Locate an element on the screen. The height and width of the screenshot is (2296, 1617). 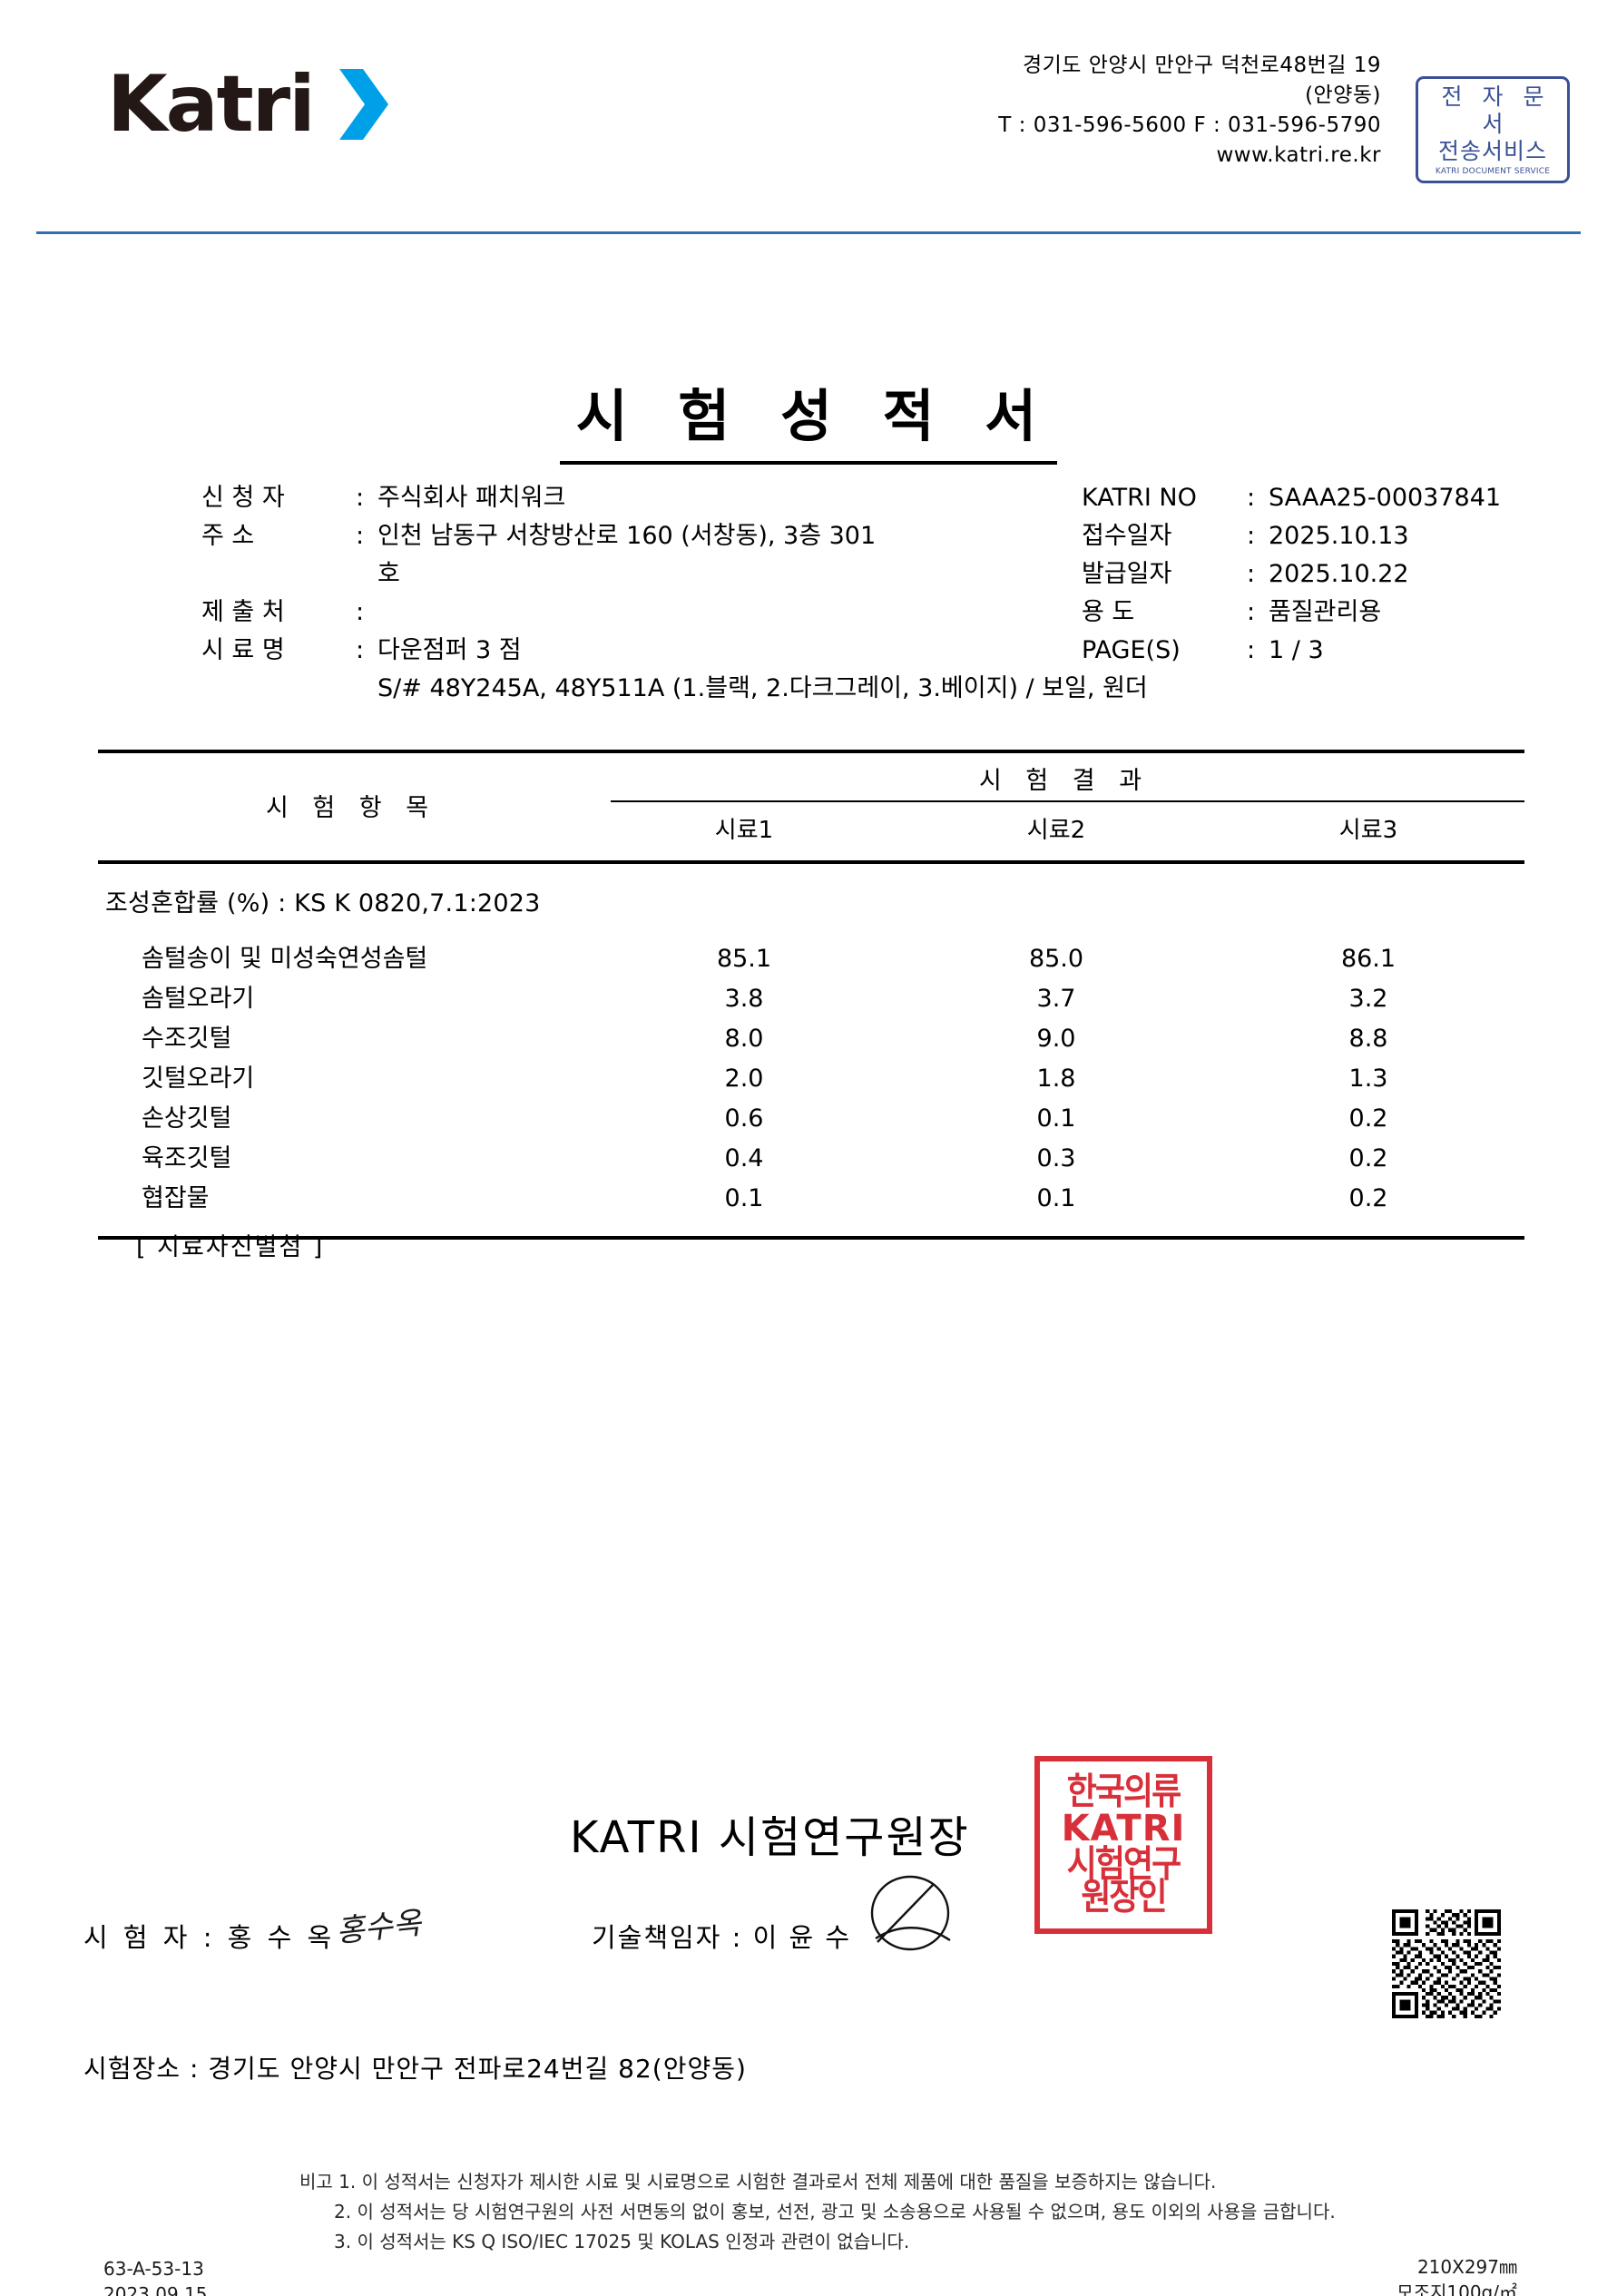
test-location: 시험장소 : 경기도 안양시 만안구 전파로24번길 82(안양동) is located at coordinates (415, 2069).